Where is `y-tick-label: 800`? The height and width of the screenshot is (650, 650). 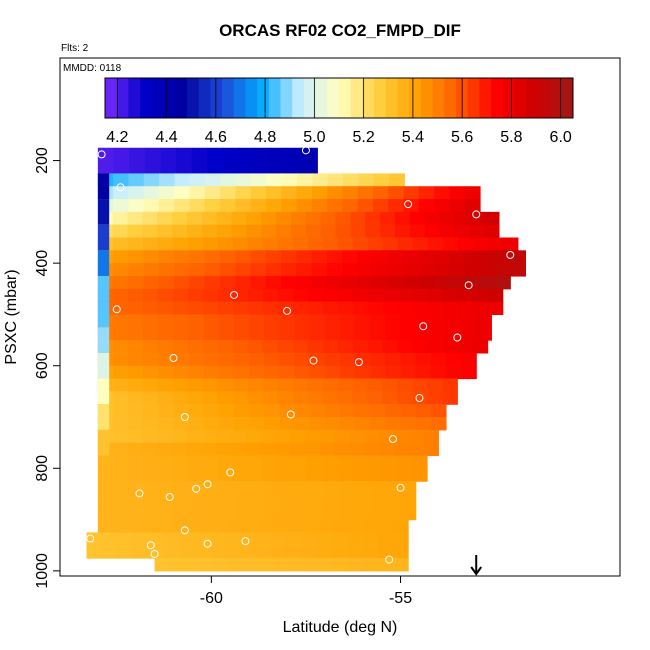 y-tick-label: 800 is located at coordinates (42, 468).